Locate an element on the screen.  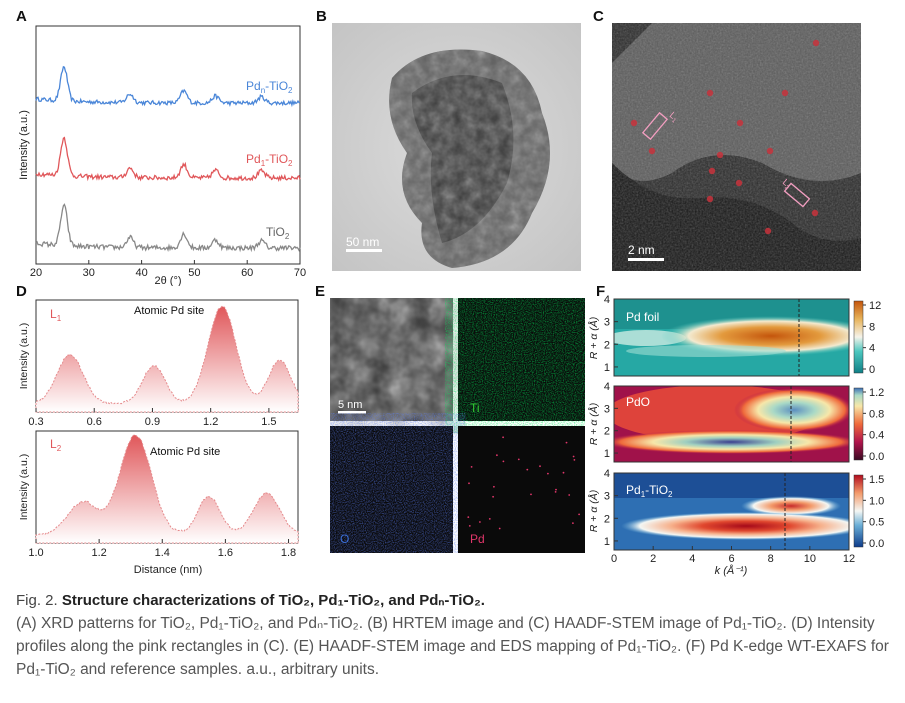
panel-label-e: E is located at coordinates (320, 291).